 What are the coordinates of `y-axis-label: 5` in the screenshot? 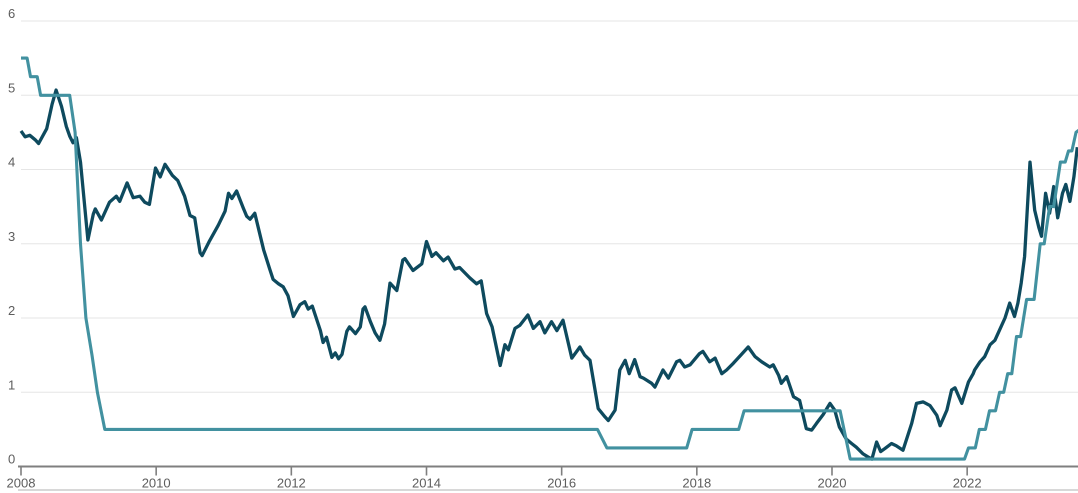 It's located at (11, 87).